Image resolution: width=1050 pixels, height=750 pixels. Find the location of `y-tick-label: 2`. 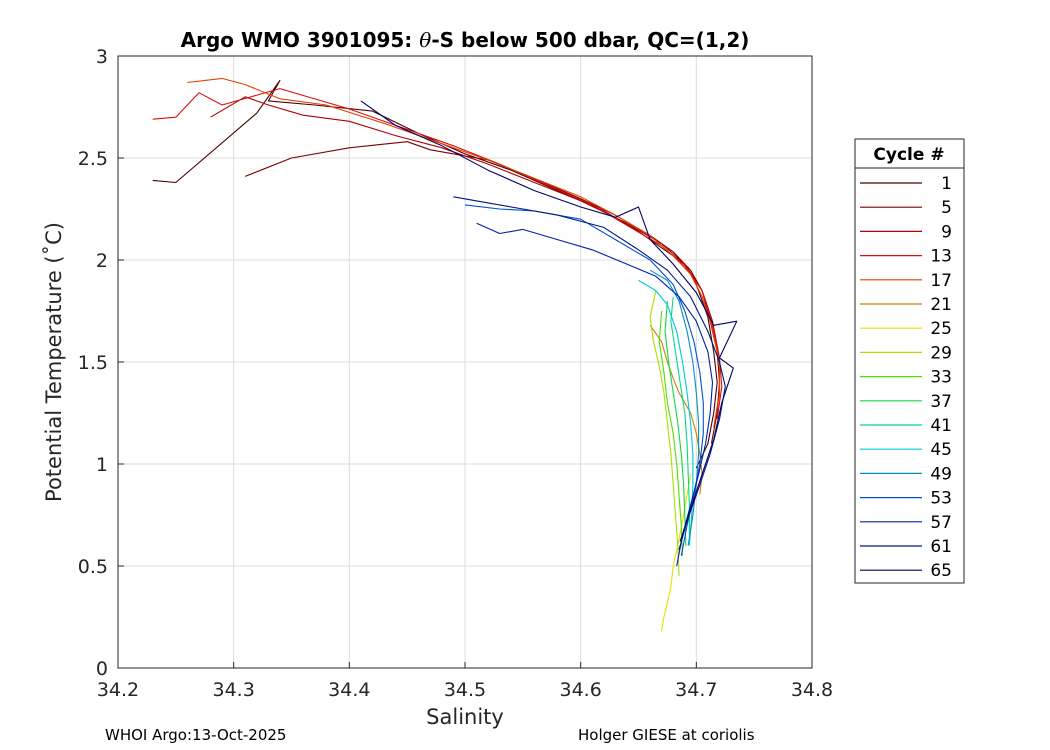

y-tick-label: 2 is located at coordinates (102, 261).